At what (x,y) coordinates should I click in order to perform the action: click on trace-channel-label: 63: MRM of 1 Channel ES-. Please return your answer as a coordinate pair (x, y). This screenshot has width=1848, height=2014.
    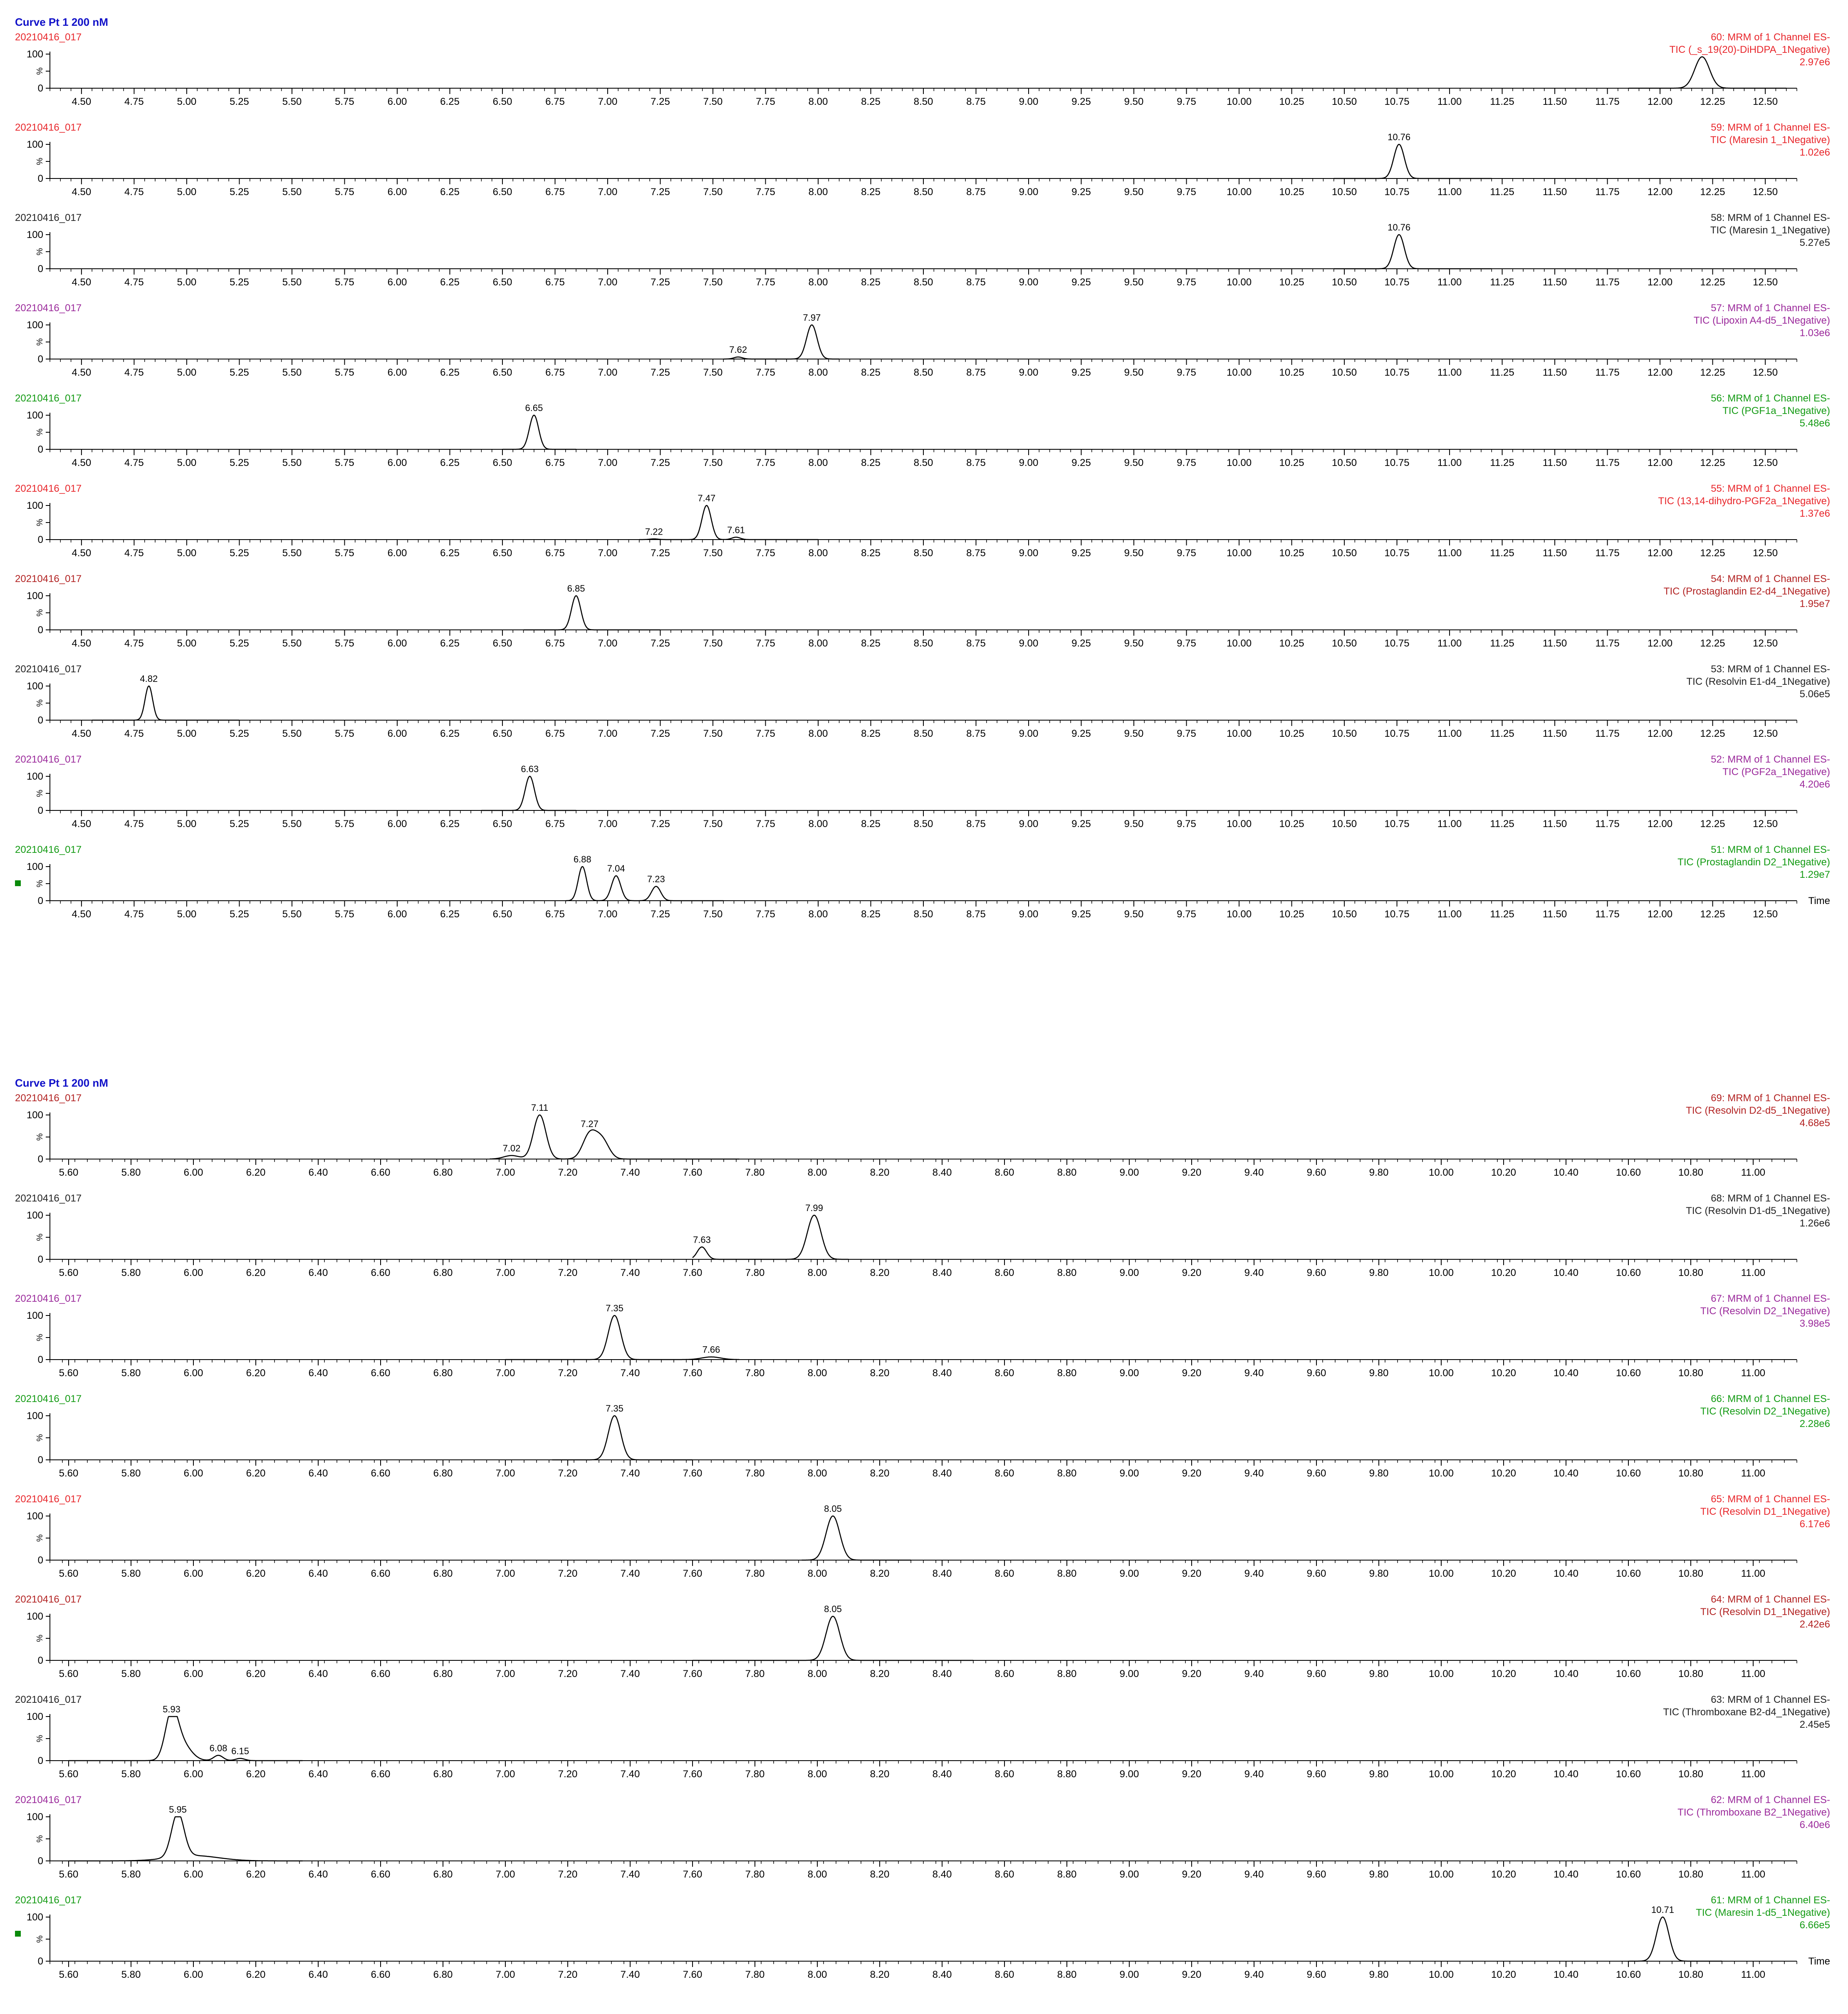
    Looking at the image, I should click on (1770, 1700).